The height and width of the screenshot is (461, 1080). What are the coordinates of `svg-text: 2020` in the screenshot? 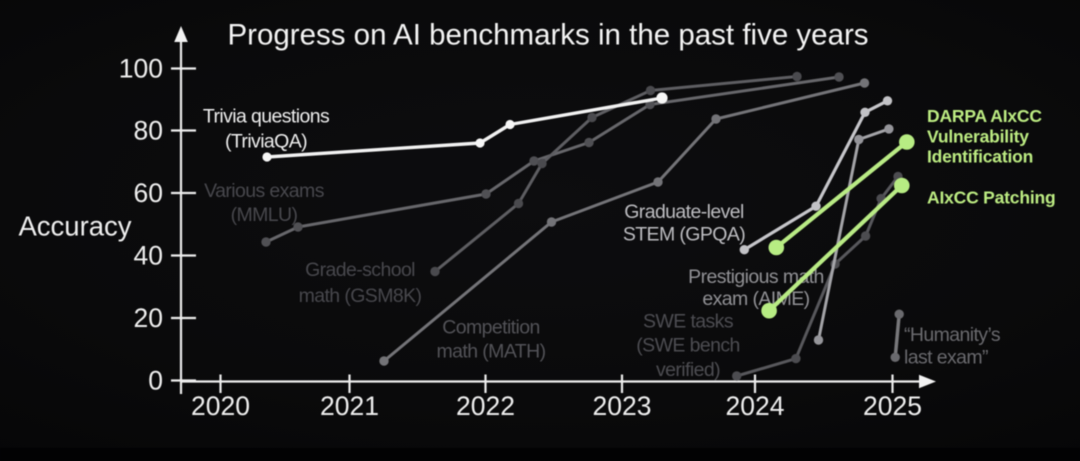 It's located at (220, 406).